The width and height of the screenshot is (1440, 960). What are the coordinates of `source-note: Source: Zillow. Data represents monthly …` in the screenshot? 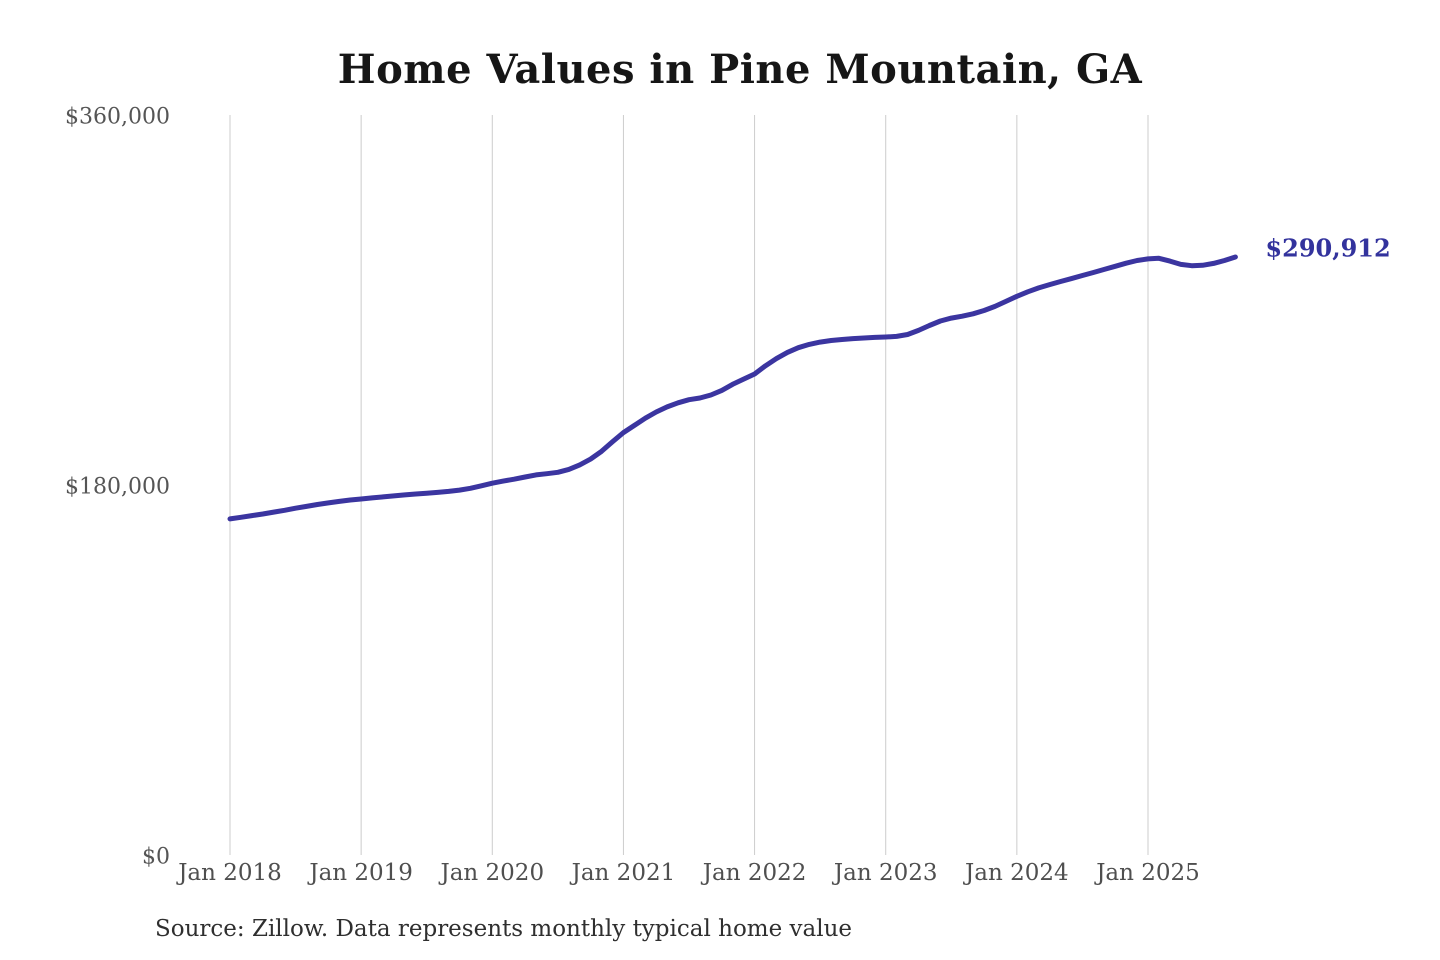 It's located at (504, 929).